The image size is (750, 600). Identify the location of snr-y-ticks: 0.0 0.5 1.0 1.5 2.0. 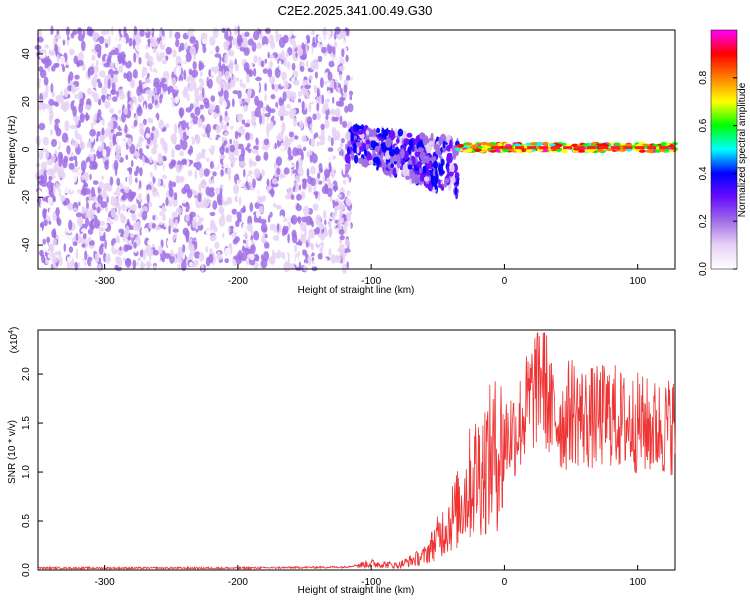
(32, 472).